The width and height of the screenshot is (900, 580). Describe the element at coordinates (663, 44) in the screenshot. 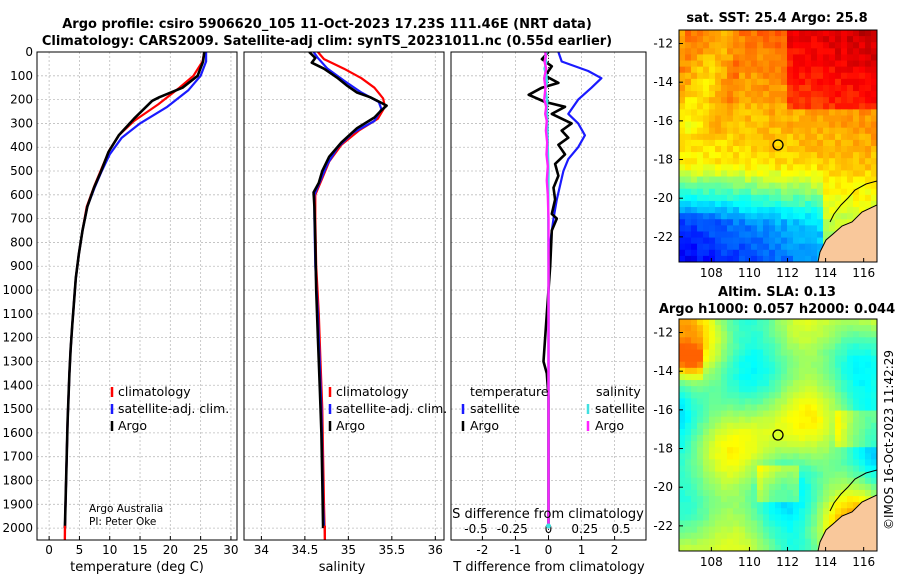

I see `map-y-tick-label: -12` at that location.